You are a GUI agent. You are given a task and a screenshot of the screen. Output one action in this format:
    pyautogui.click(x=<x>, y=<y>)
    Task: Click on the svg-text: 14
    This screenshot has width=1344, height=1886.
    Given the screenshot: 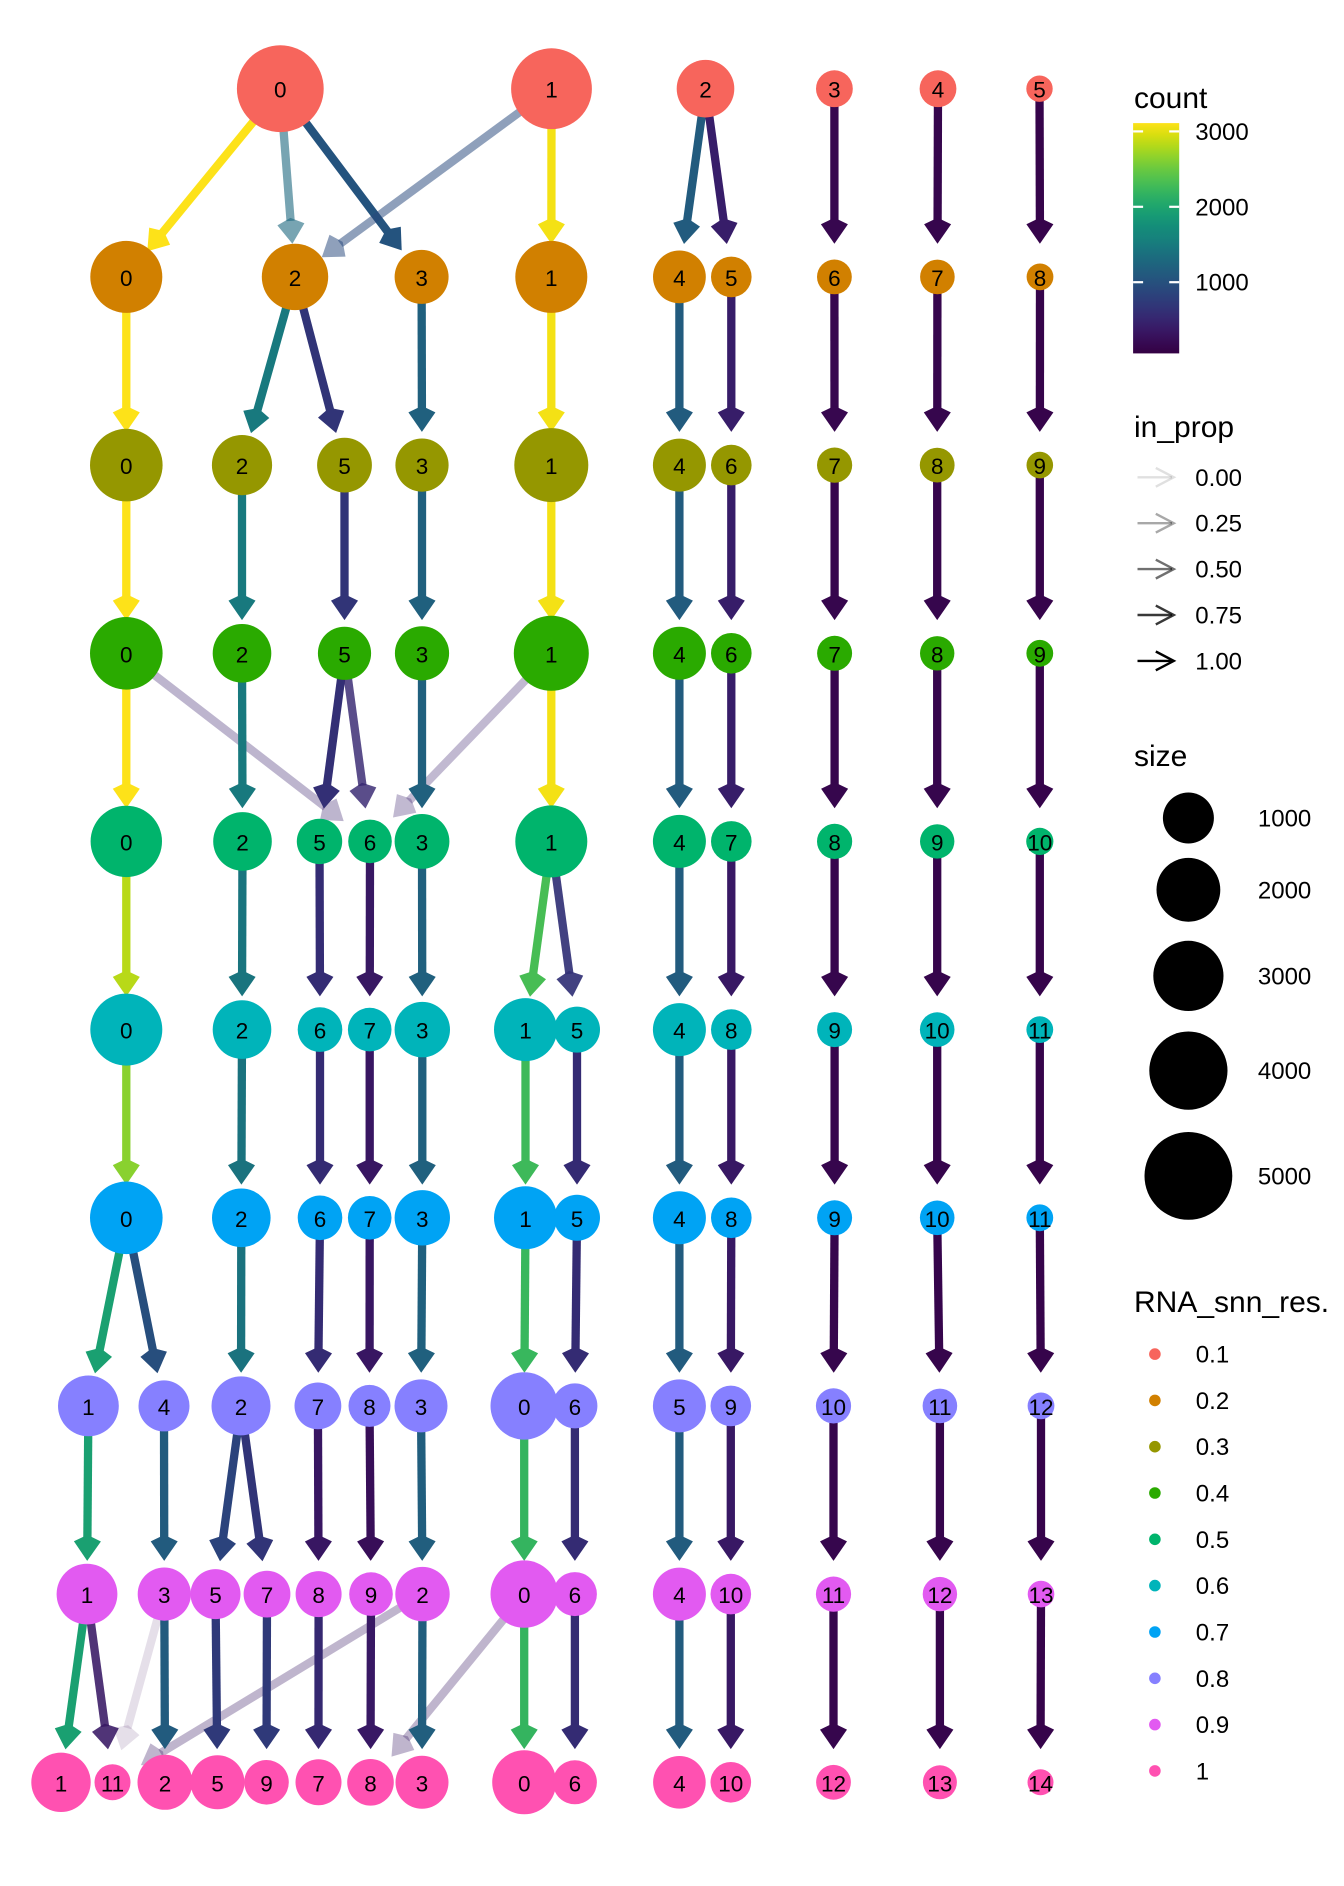 What is the action you would take?
    pyautogui.click(x=1040, y=1783)
    